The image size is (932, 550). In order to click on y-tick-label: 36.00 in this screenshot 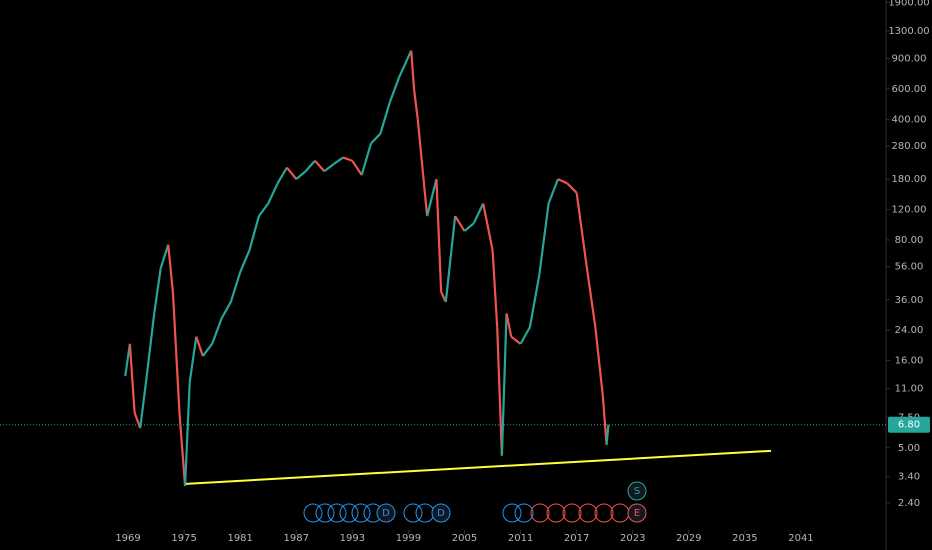, I will do `click(909, 300)`.